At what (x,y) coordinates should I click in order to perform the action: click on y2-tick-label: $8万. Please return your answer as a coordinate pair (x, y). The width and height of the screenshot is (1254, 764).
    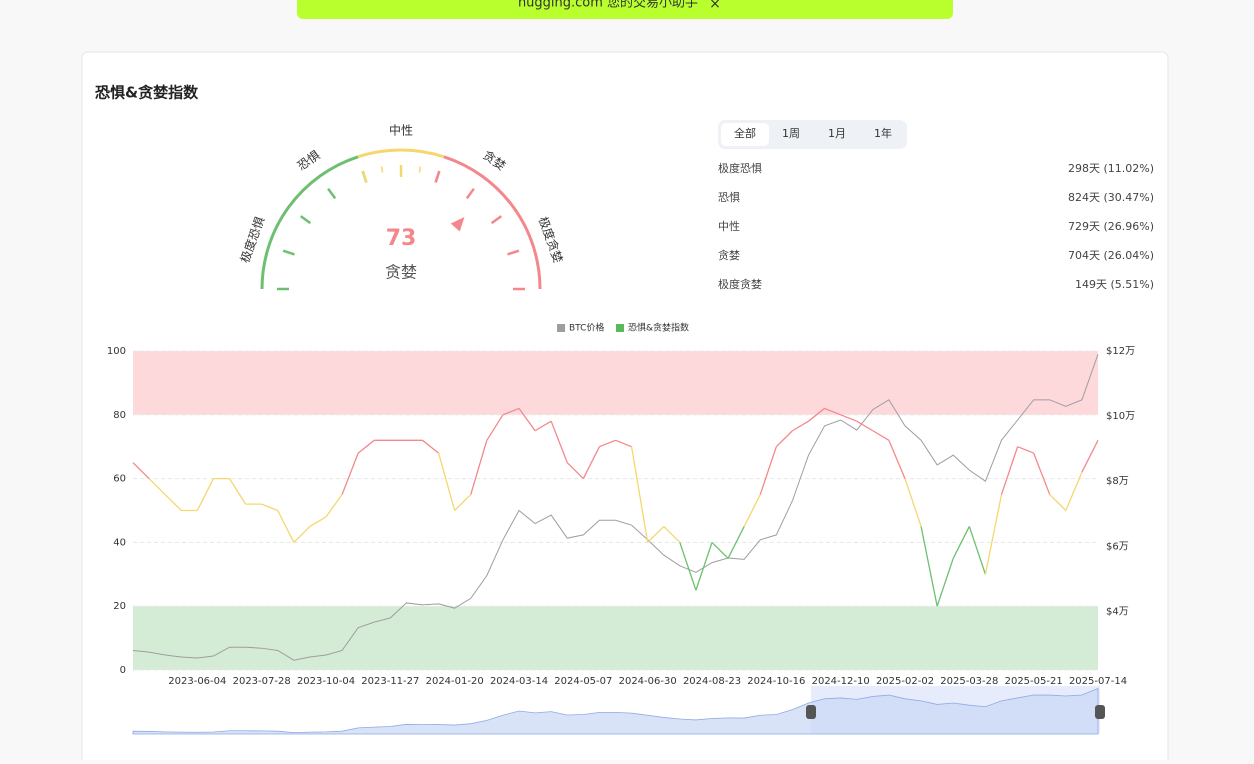
    Looking at the image, I should click on (1117, 481).